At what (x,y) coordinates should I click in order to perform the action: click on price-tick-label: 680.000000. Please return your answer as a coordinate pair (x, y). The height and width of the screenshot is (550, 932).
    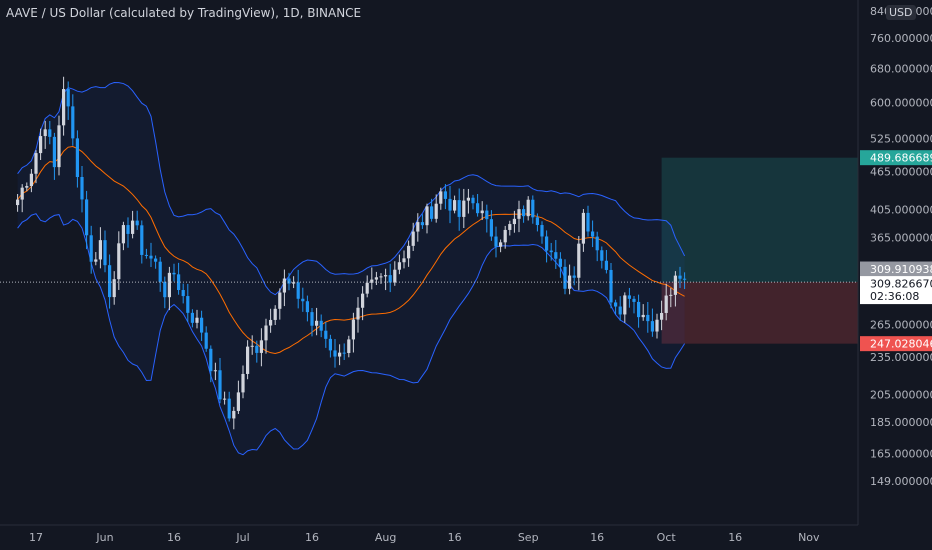
    Looking at the image, I should click on (901, 68).